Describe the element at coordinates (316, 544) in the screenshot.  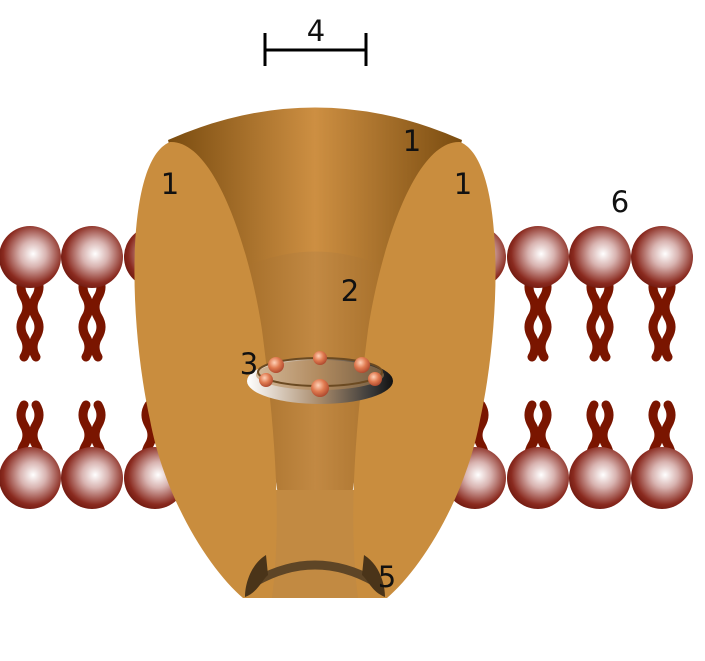
I see `pore-lower-passage` at that location.